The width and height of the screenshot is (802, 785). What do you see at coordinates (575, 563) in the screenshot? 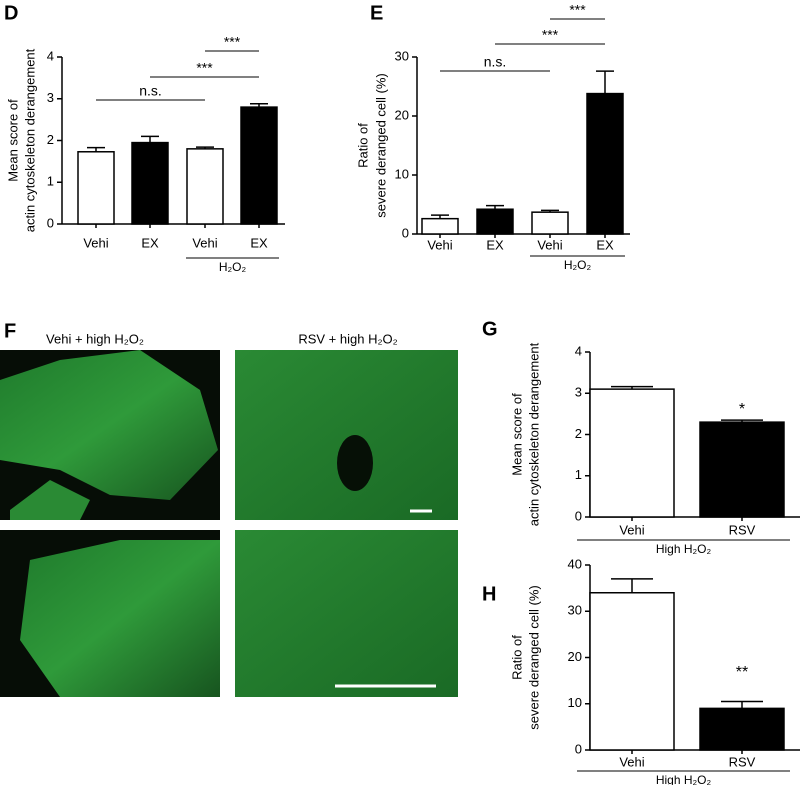
I see `y-tick-label: 40` at bounding box center [575, 563].